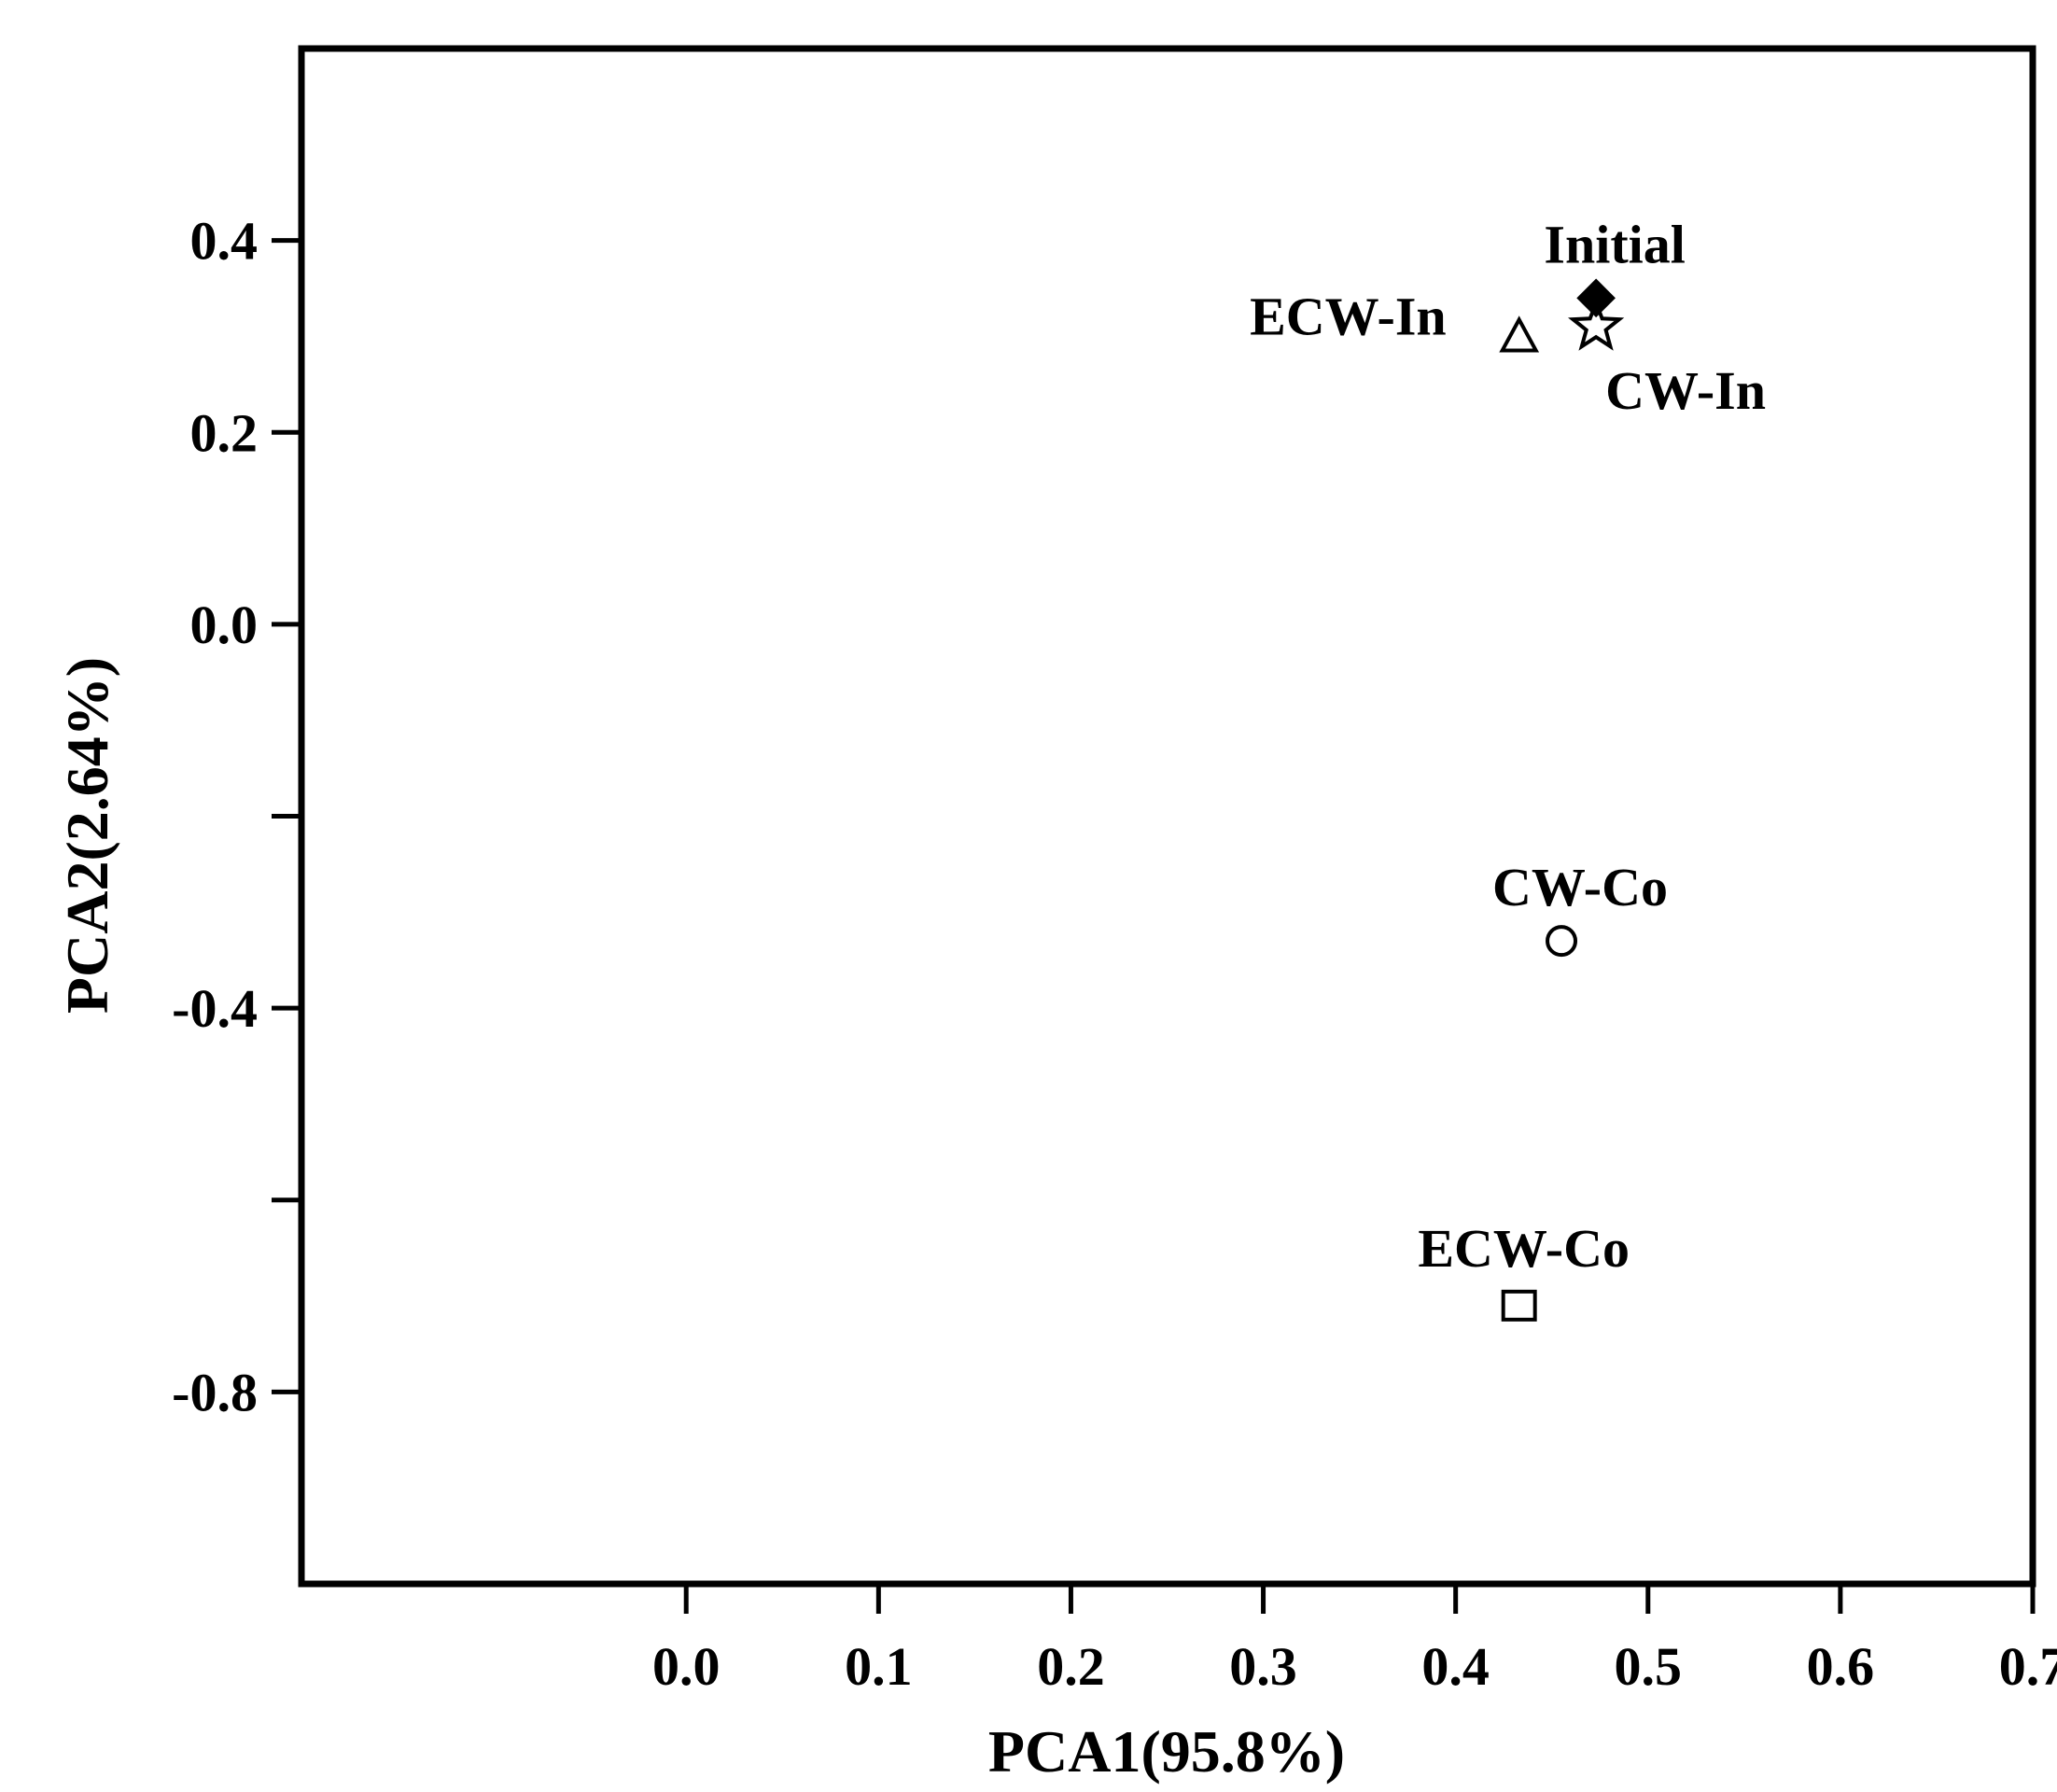  I want to click on y-tick-label: 0.4, so click(224, 241).